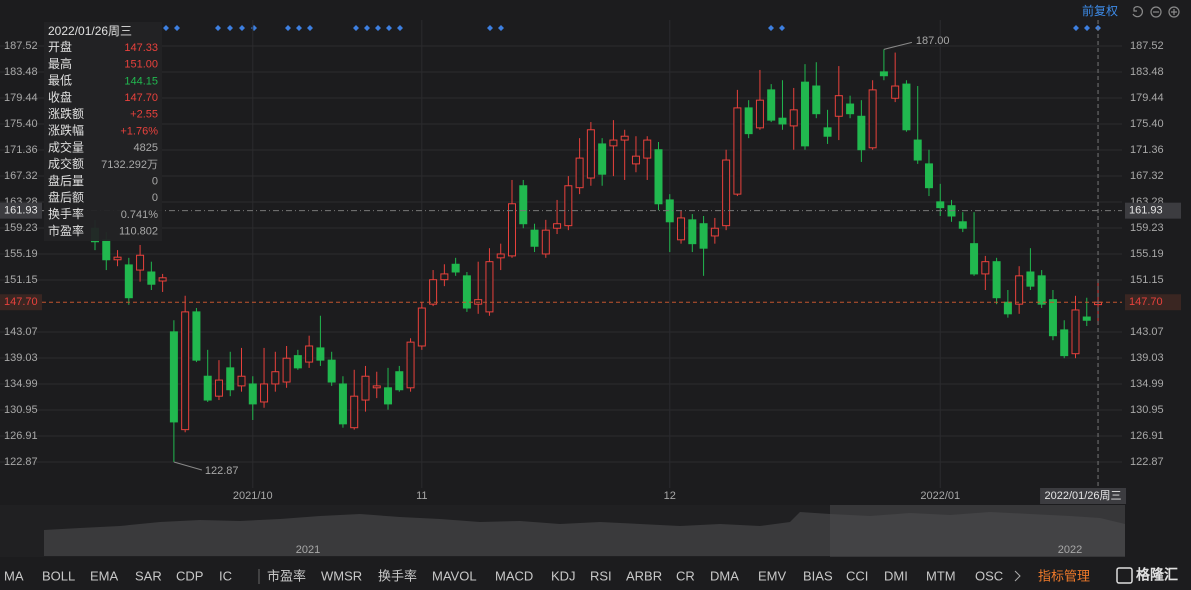  What do you see at coordinates (563, 575) in the screenshot?
I see `indicator-tab: KDJ` at bounding box center [563, 575].